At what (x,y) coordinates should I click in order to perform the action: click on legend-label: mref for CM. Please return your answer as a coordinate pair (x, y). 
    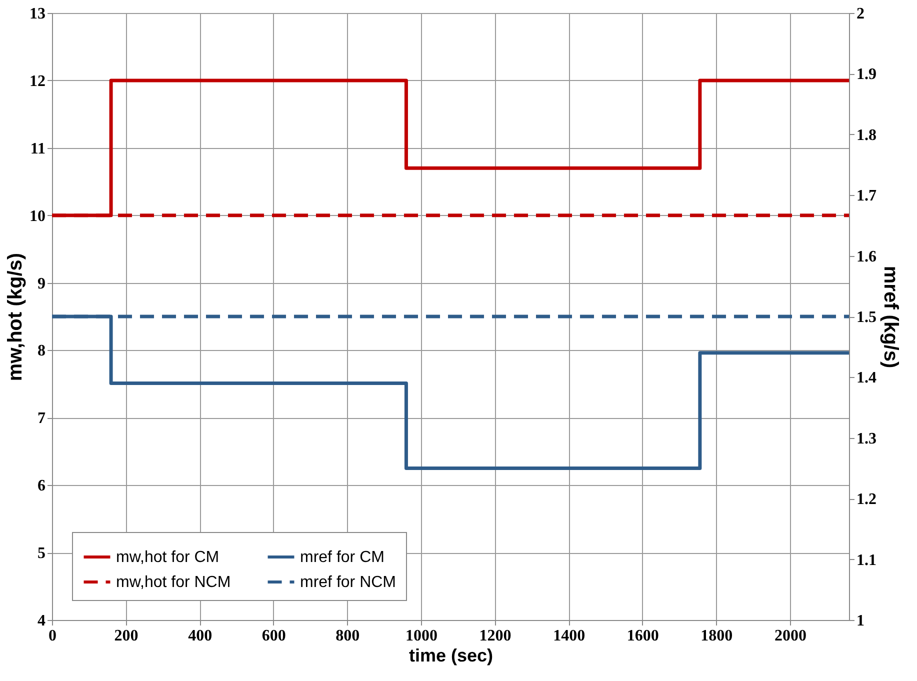
    Looking at the image, I should click on (342, 557).